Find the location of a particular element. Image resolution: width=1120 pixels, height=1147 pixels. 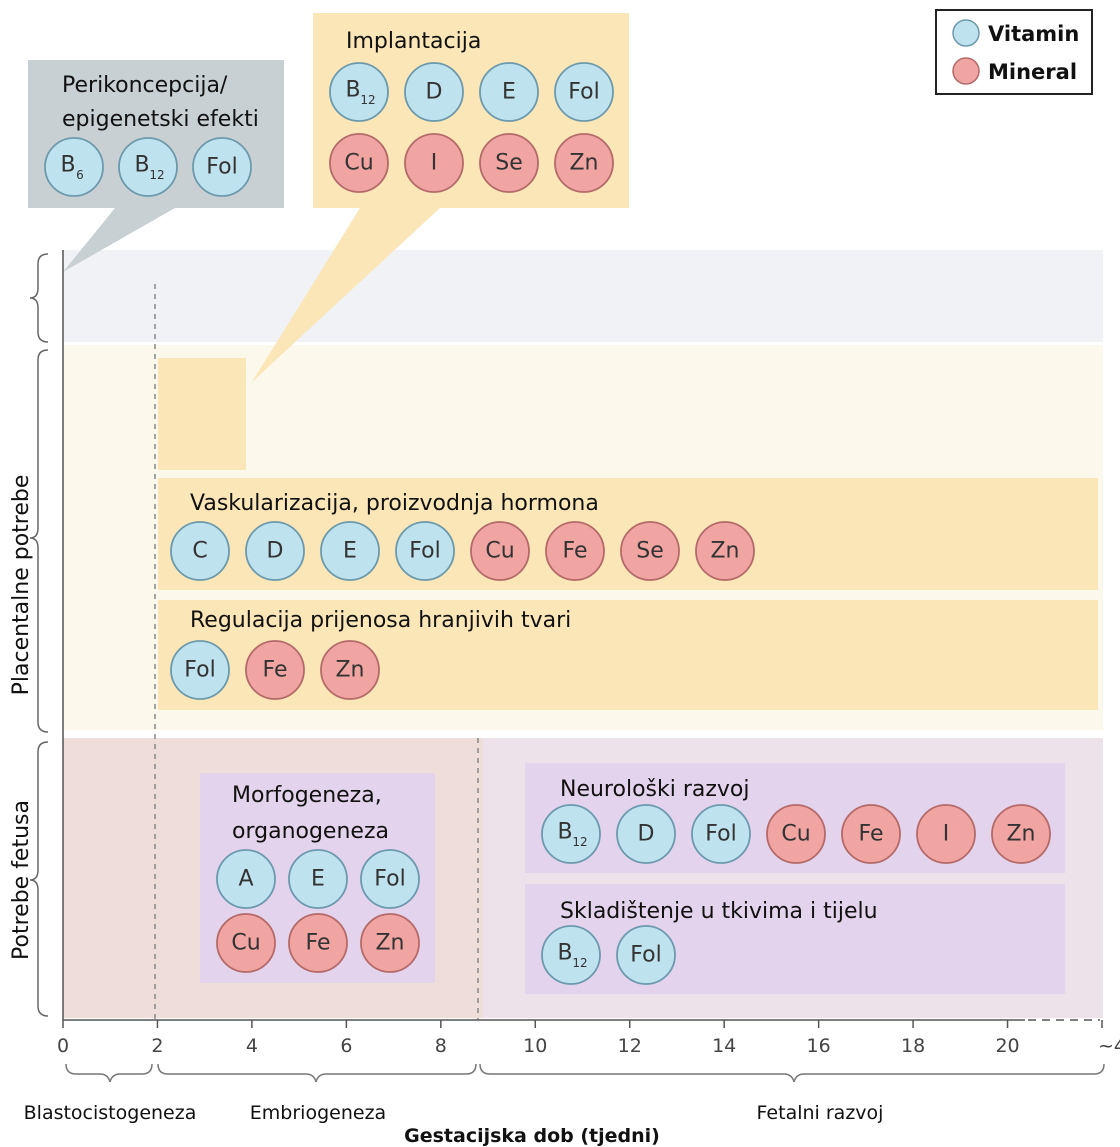

skladistenje-title: Skladištenje u tkivima i tijelu is located at coordinates (719, 911).